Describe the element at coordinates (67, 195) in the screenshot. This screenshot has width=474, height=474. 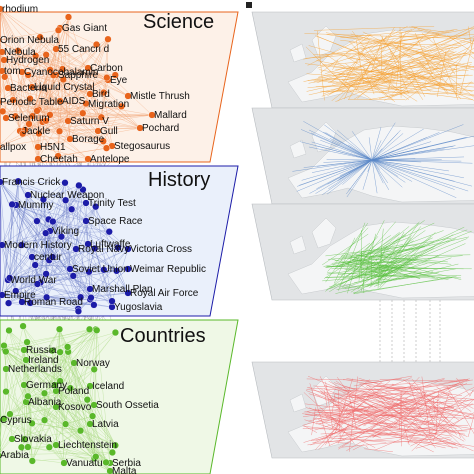
I see `node-label: Nuclear Weapon` at that location.